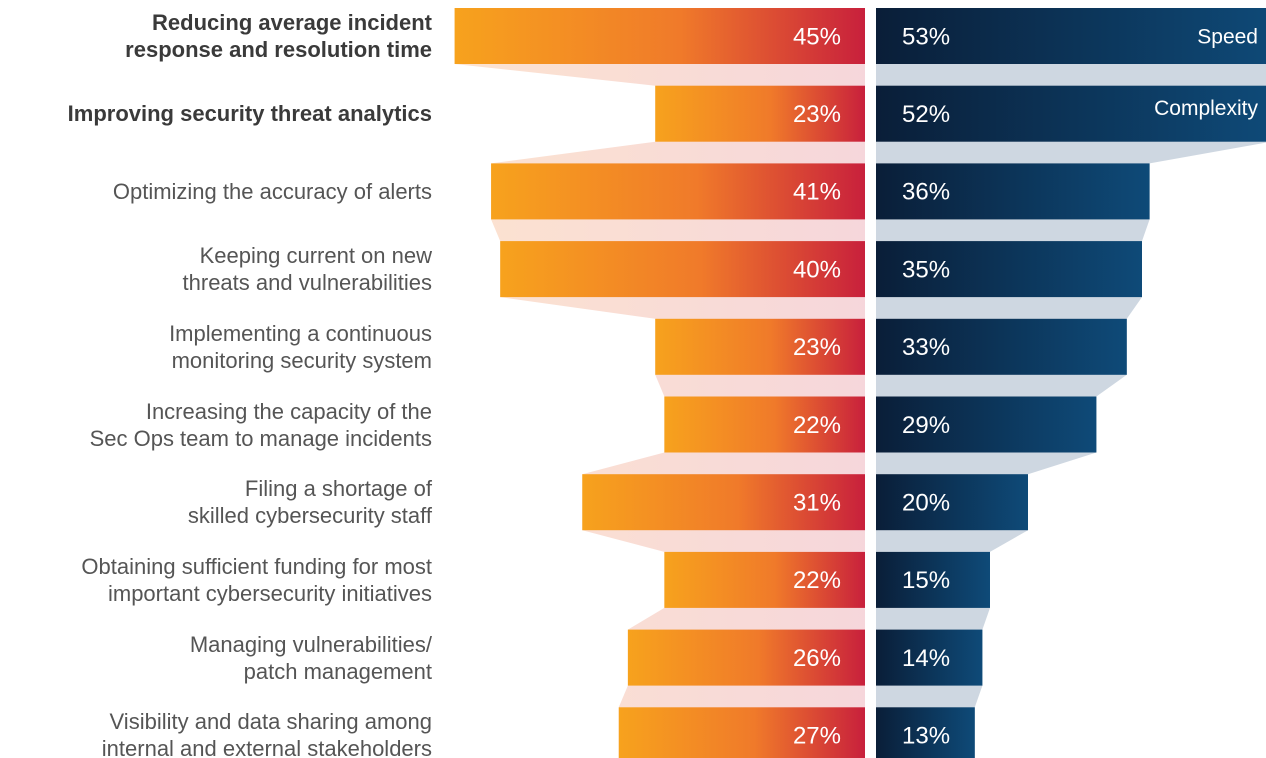  What do you see at coordinates (1206, 108) in the screenshot?
I see `legend-label: Complexity` at bounding box center [1206, 108].